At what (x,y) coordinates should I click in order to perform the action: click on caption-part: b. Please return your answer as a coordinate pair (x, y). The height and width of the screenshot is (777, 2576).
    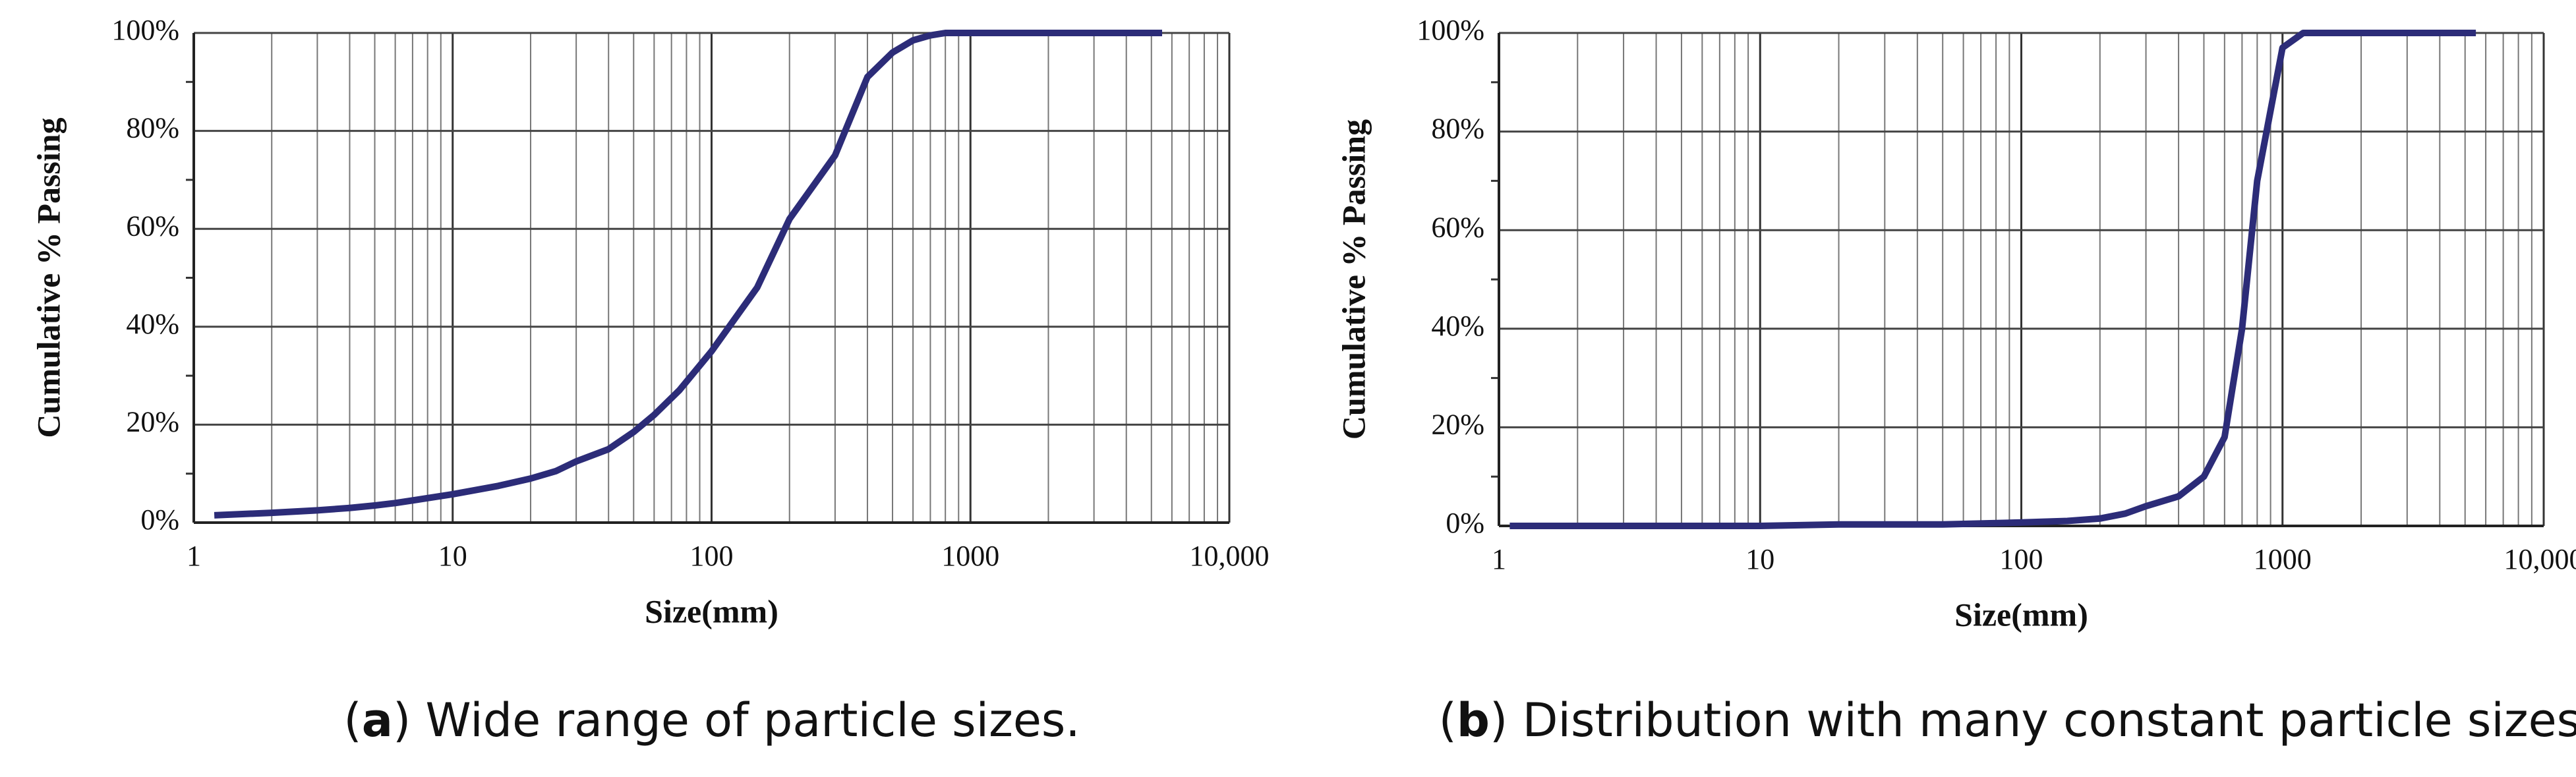
    Looking at the image, I should click on (1473, 720).